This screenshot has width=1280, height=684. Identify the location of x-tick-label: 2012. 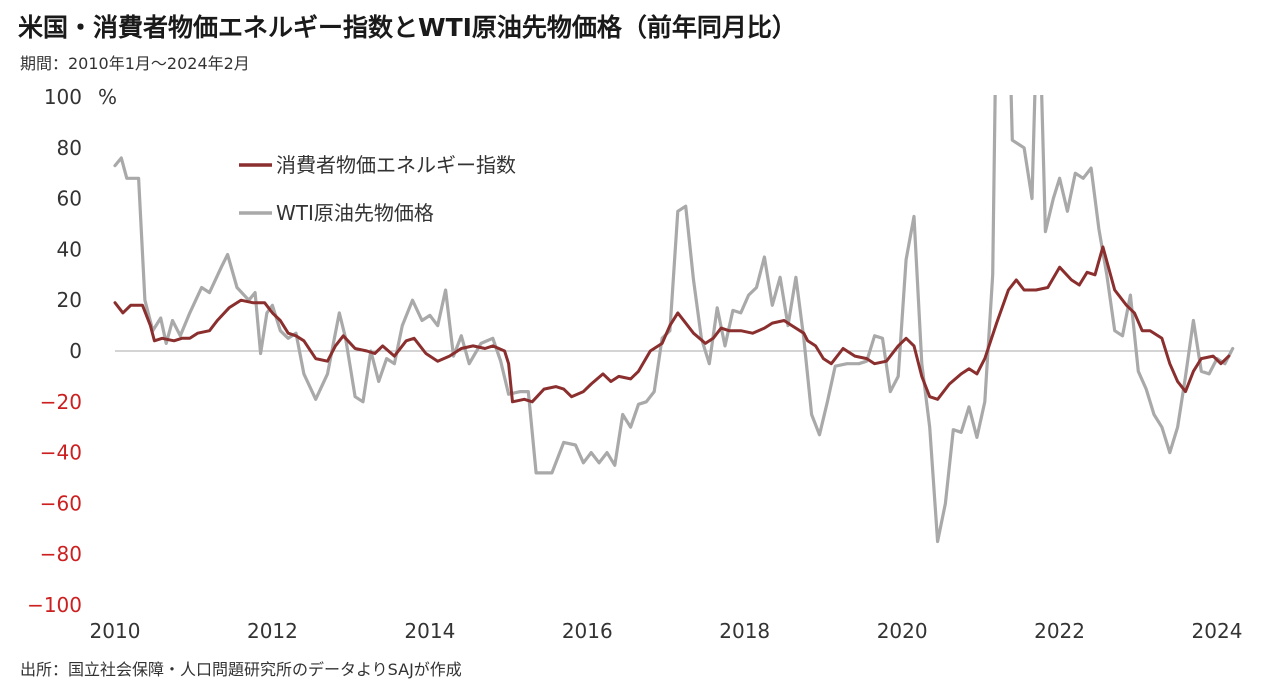
(272, 631).